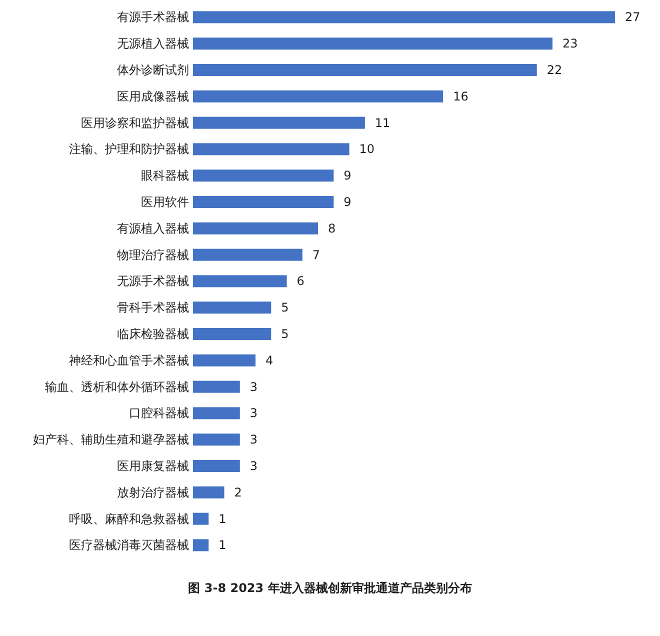 The image size is (660, 636). I want to click on y-tick-label: 医疗器械消毒灭菌器械, so click(129, 545).